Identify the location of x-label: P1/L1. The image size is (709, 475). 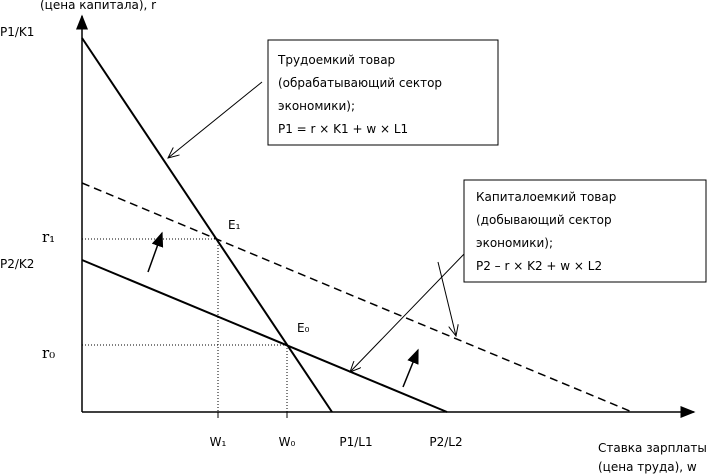
(355, 442).